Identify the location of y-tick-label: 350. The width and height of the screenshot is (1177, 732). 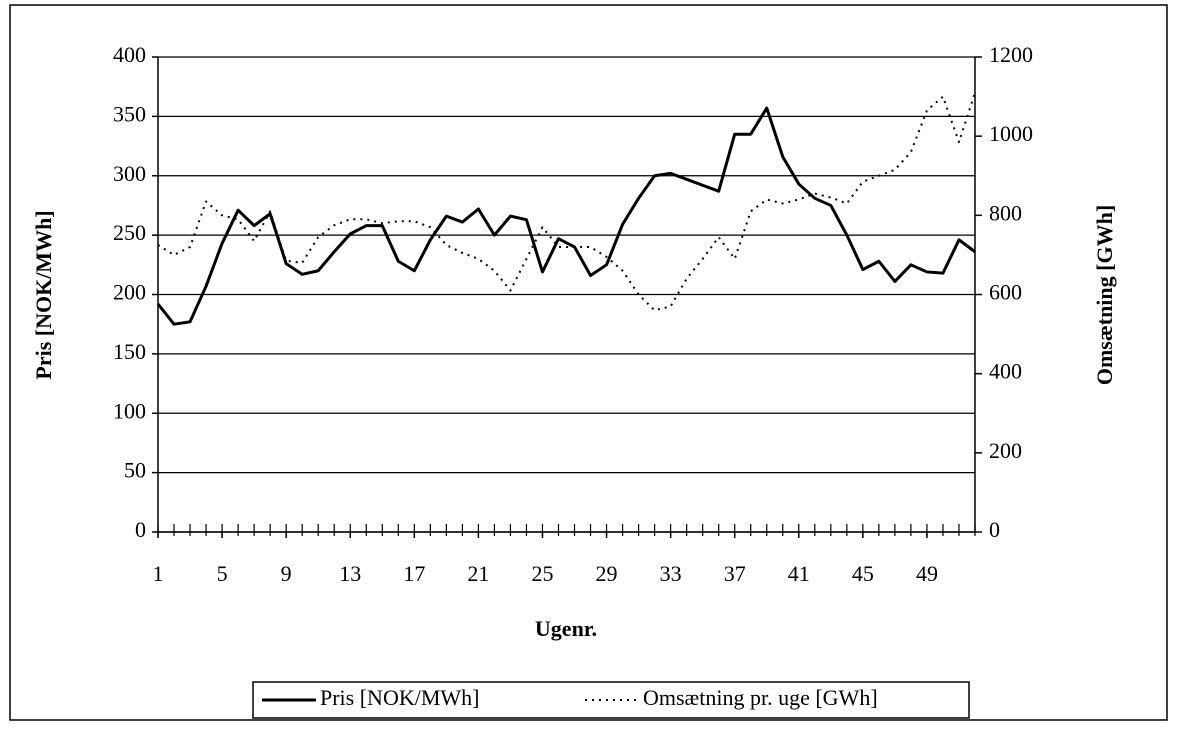
(129, 113).